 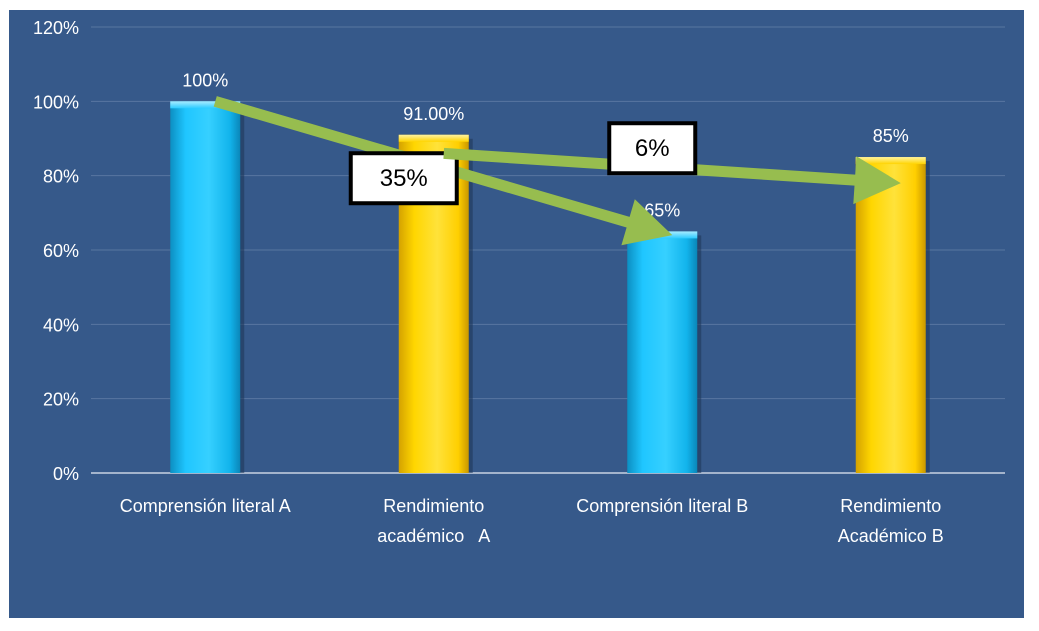 I want to click on y-tick-label: 0%, so click(x=66, y=474).